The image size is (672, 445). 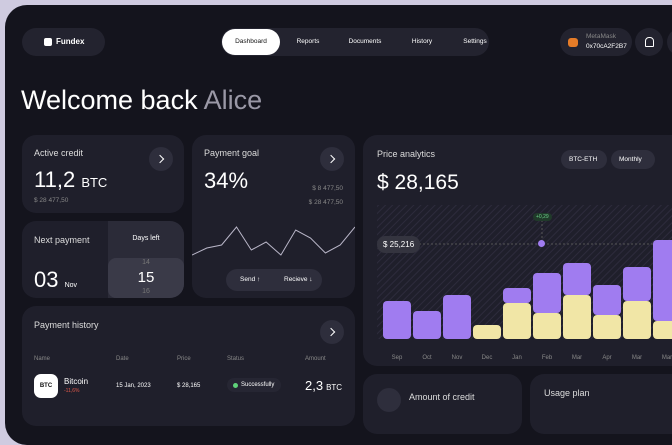 I want to click on pair: BTC-ETH, so click(x=583, y=159).